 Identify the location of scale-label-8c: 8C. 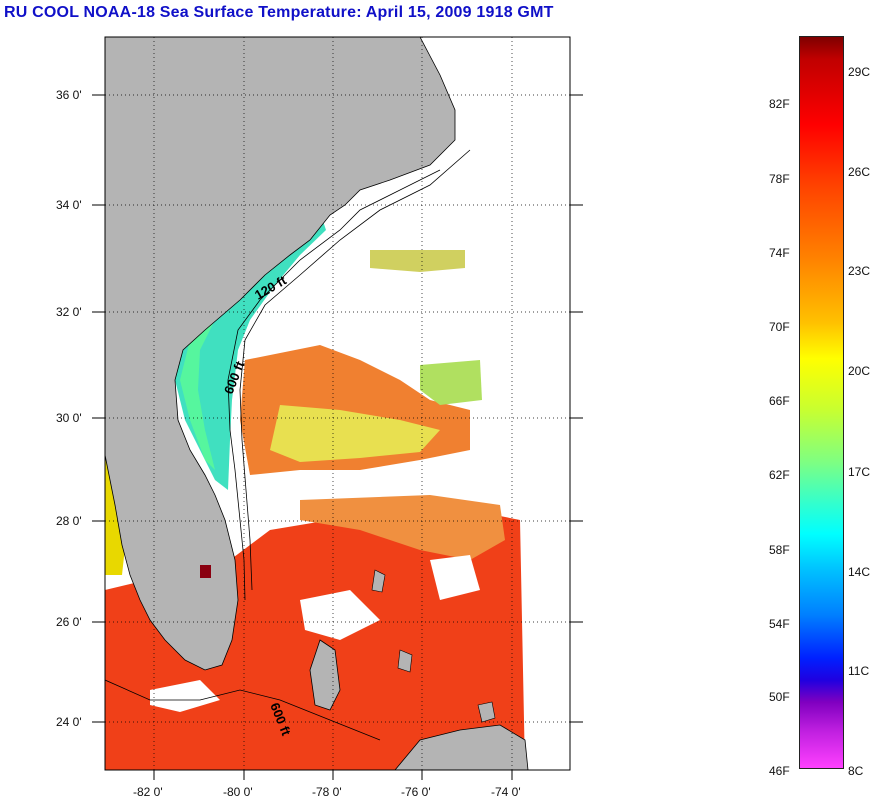
(856, 771).